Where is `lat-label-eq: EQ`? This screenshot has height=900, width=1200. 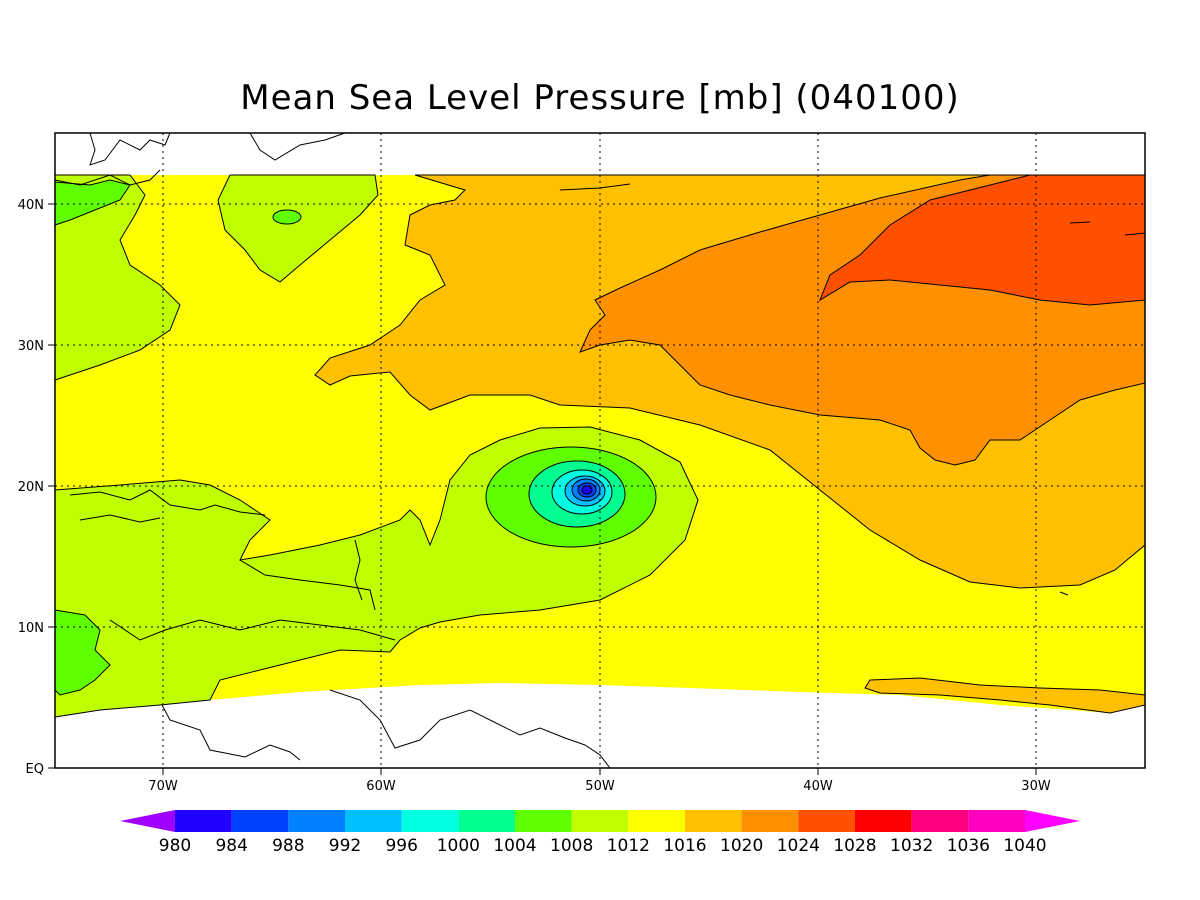 lat-label-eq: EQ is located at coordinates (35, 769).